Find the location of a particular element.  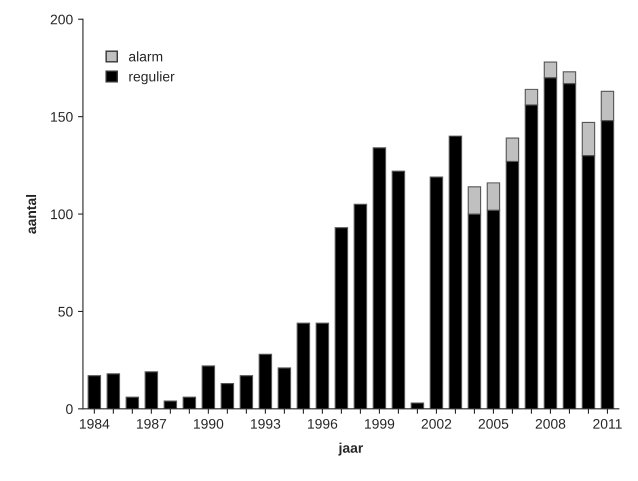

x-tick-label: 1999 is located at coordinates (379, 423).